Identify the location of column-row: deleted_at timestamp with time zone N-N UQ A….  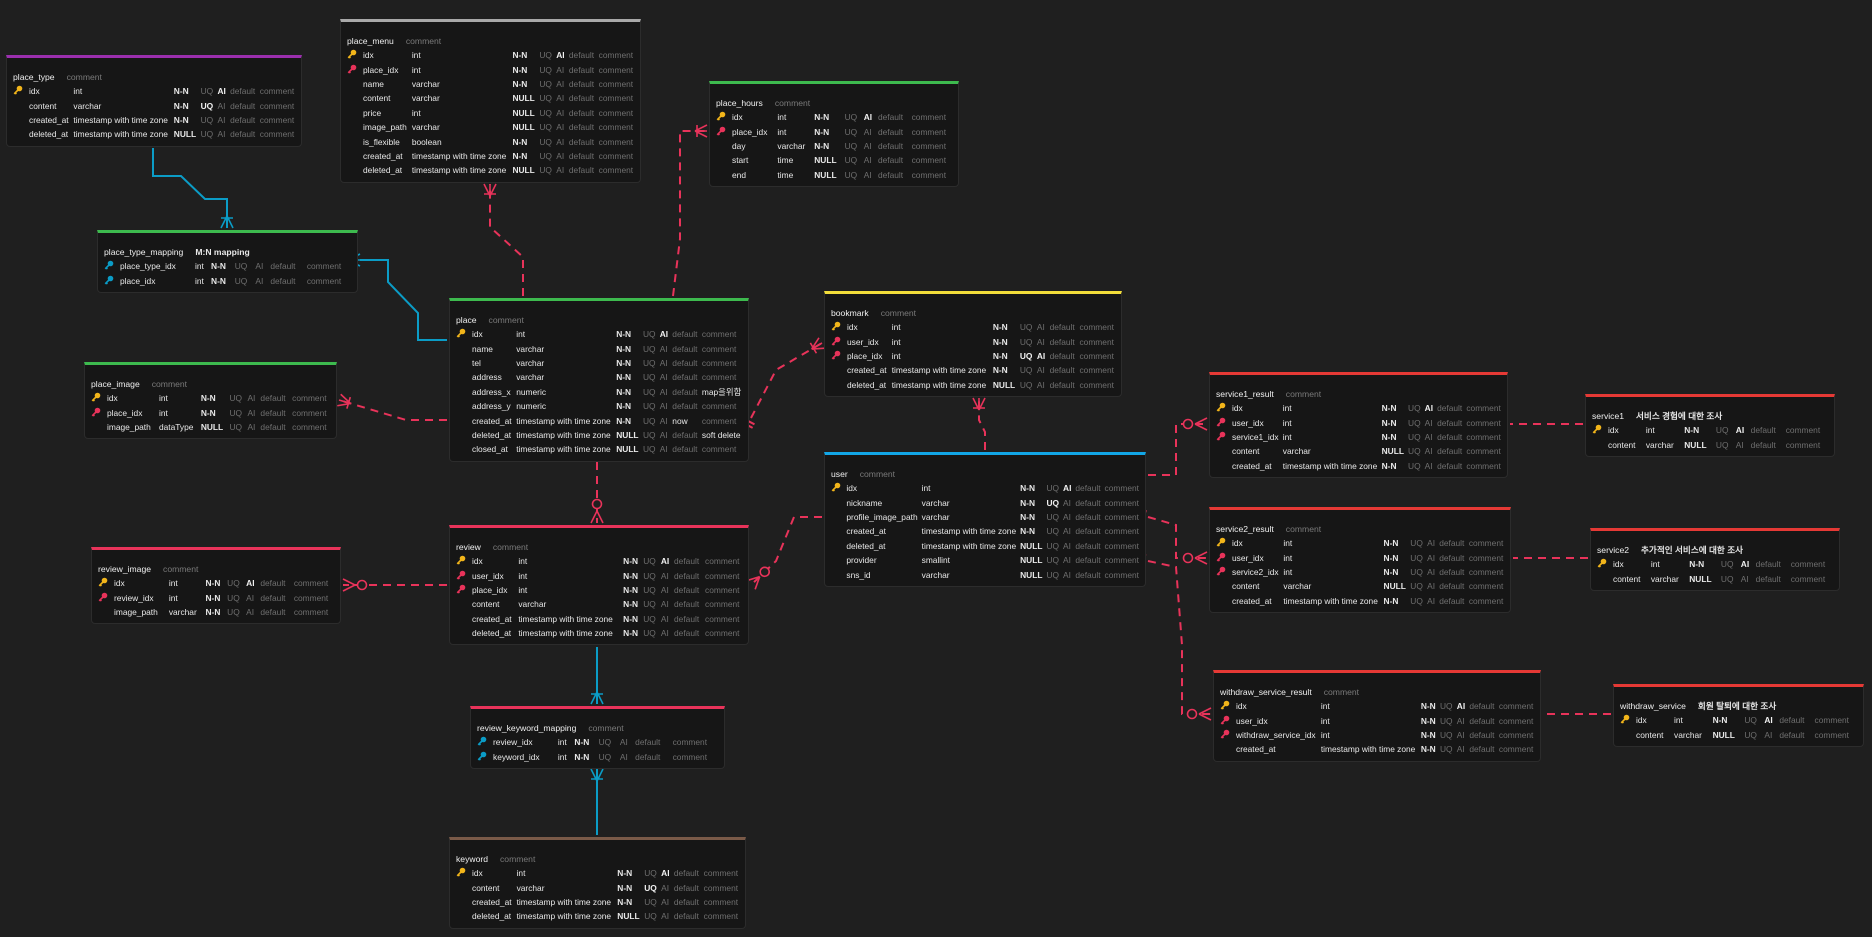
(599, 633).